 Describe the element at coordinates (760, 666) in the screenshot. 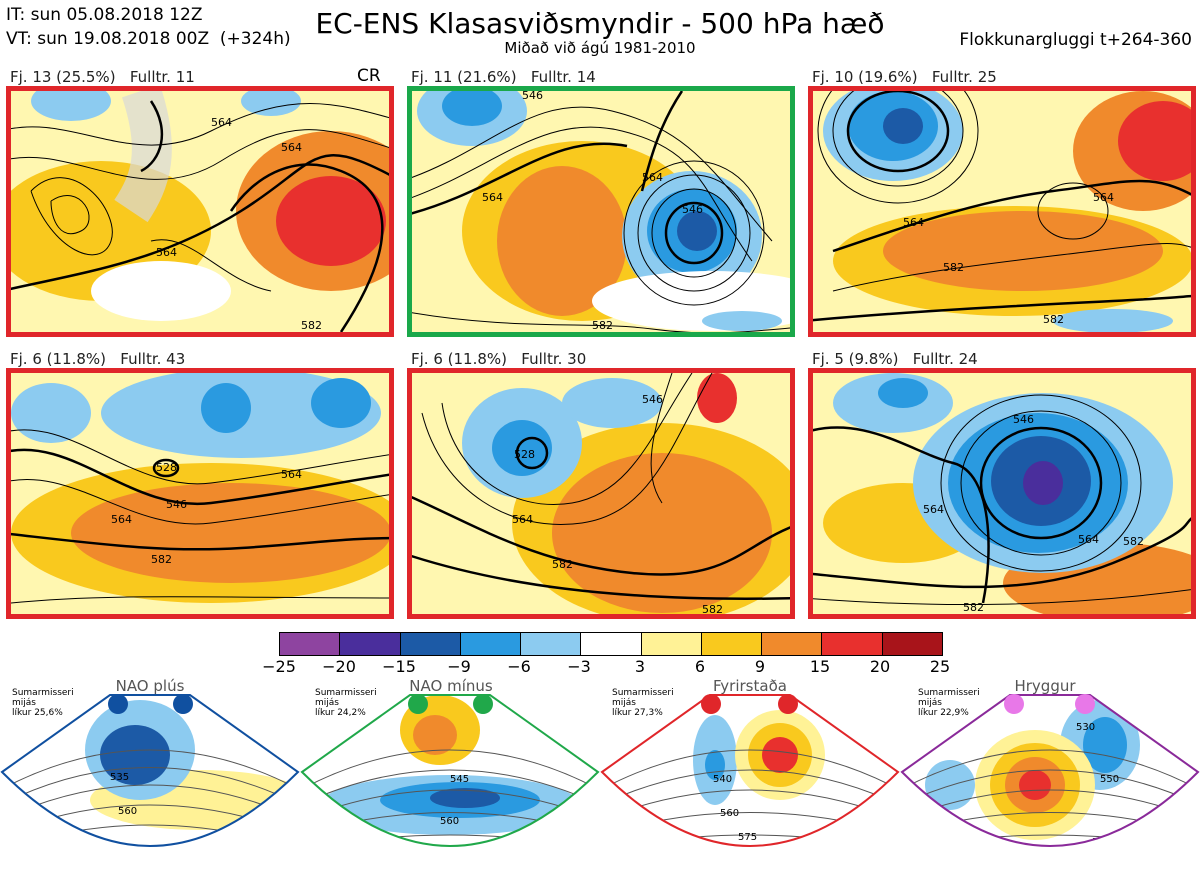

I see `colorbar-tick: 9` at that location.